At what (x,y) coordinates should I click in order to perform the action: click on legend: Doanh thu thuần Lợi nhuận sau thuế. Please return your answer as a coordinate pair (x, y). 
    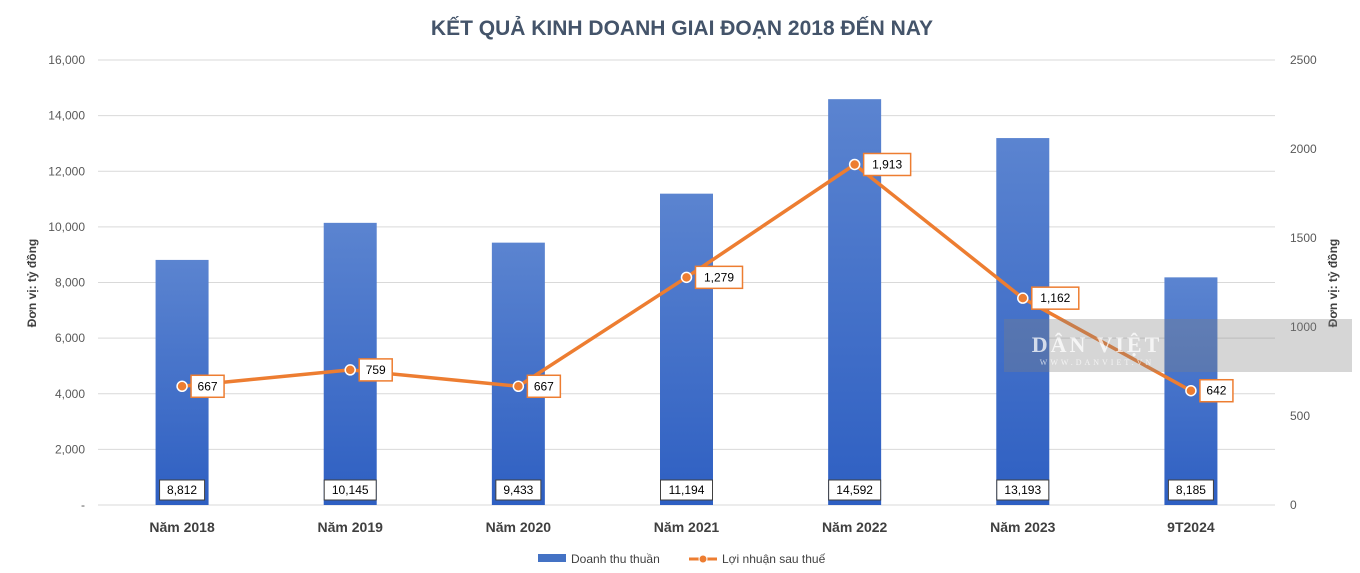
    Looking at the image, I should click on (682, 559).